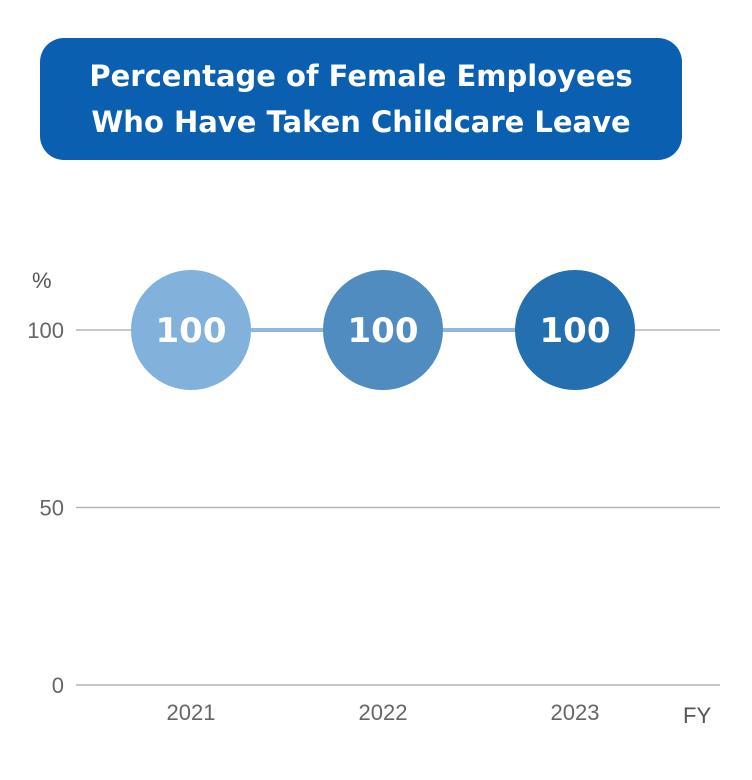  I want to click on y-tick-labels: 0 50 100, so click(45, 508).